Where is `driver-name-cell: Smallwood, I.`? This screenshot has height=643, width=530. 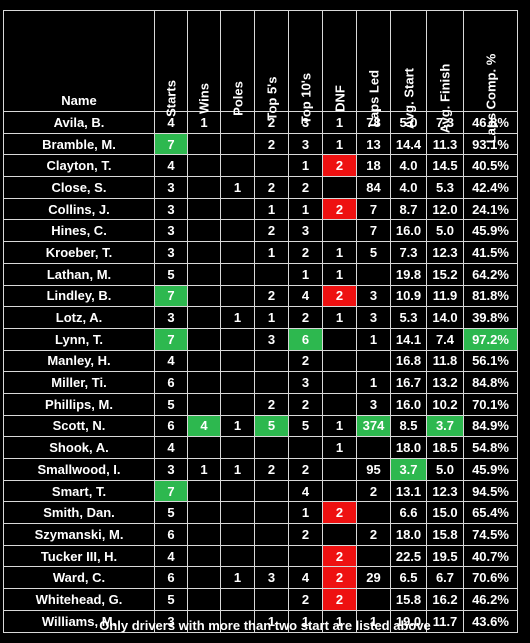 driver-name-cell: Smallwood, I. is located at coordinates (79, 469).